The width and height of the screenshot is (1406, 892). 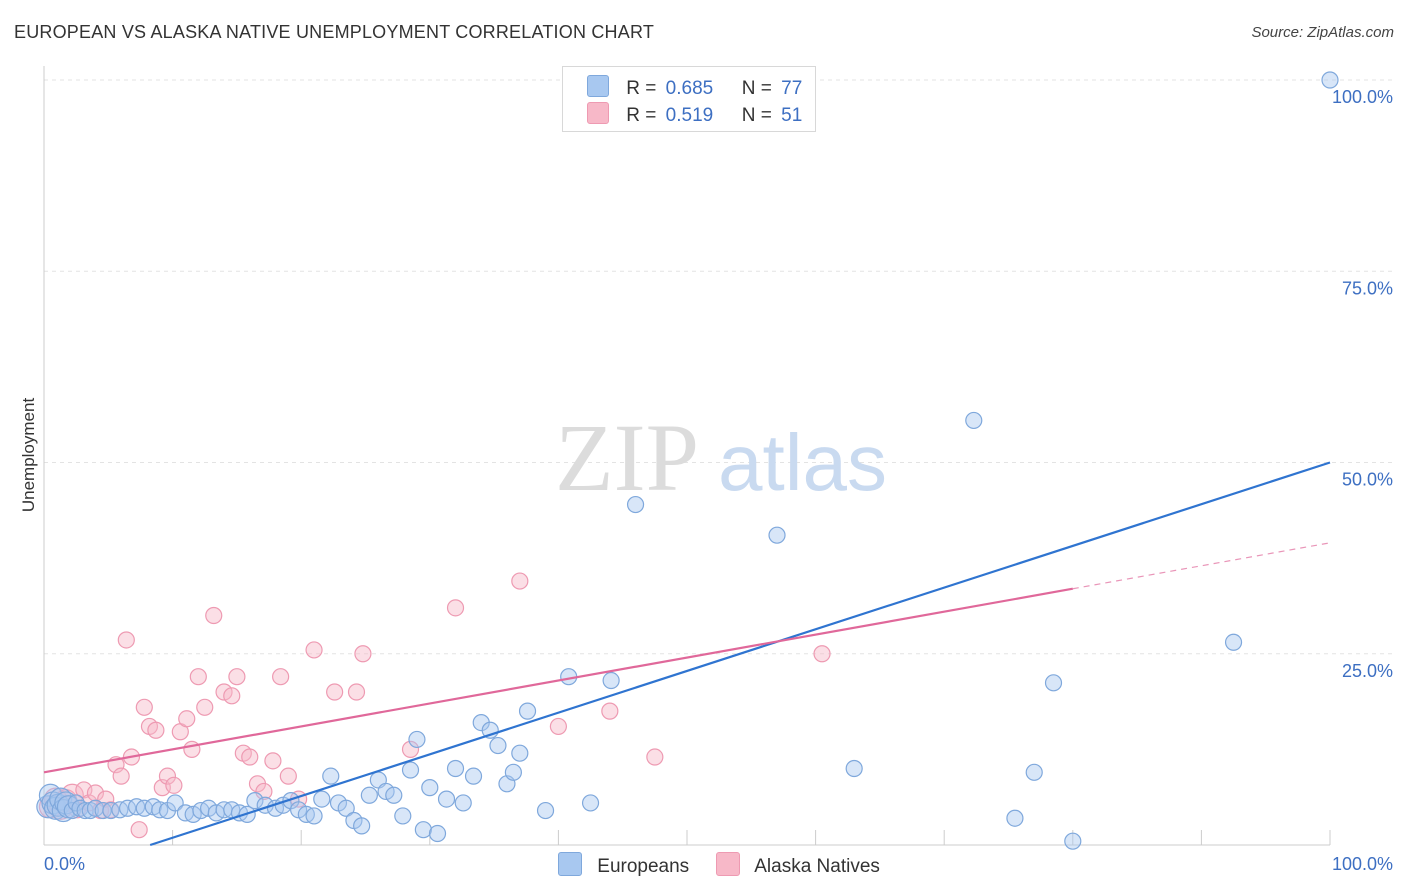 What do you see at coordinates (1322, 32) in the screenshot?
I see `source-label: Source: ZipAtlas.com` at bounding box center [1322, 32].